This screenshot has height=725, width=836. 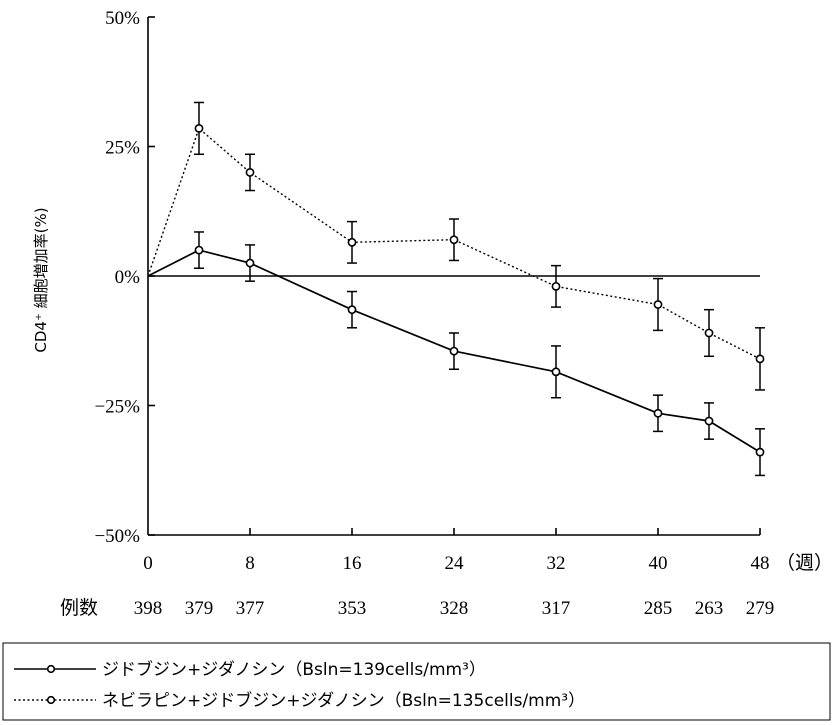 I want to click on legend-solid-label: ジドブジン+ジダノシン（Bsln=139cells/mm³）, so click(x=294, y=669).